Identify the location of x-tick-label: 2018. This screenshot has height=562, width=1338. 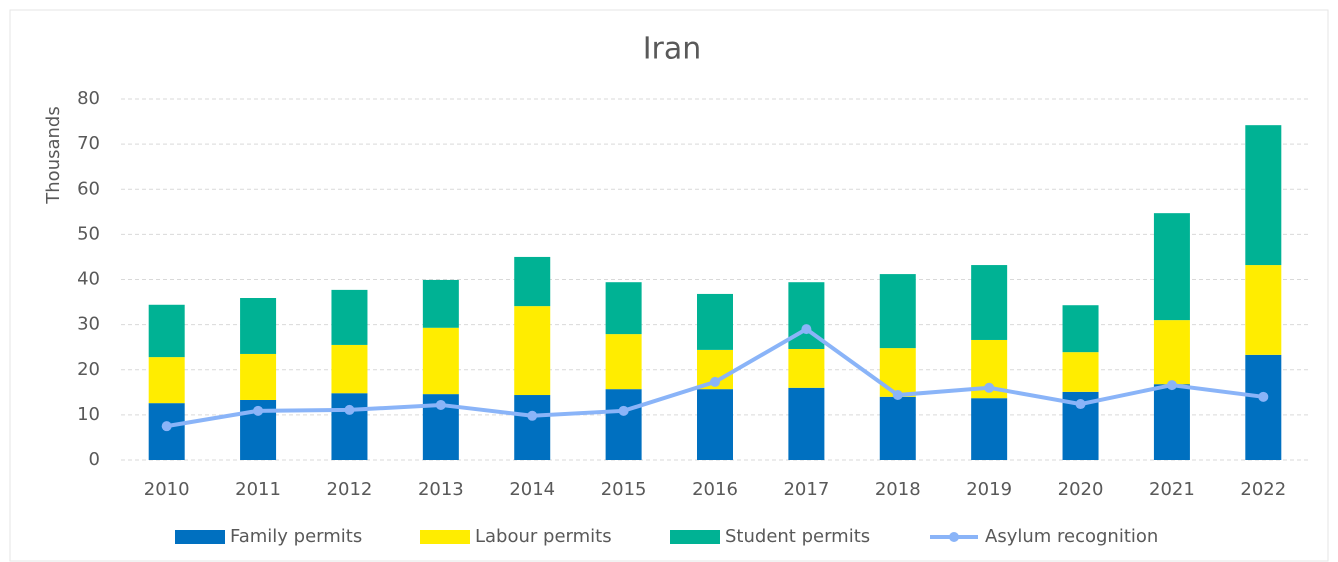
(898, 489).